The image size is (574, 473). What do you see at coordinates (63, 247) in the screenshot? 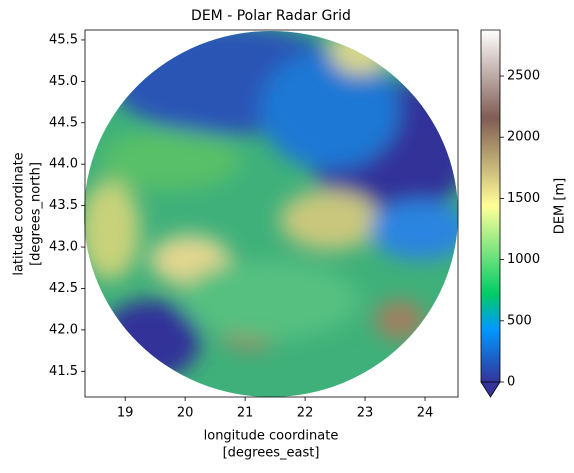
I see `y-tick-label: 43.0` at bounding box center [63, 247].